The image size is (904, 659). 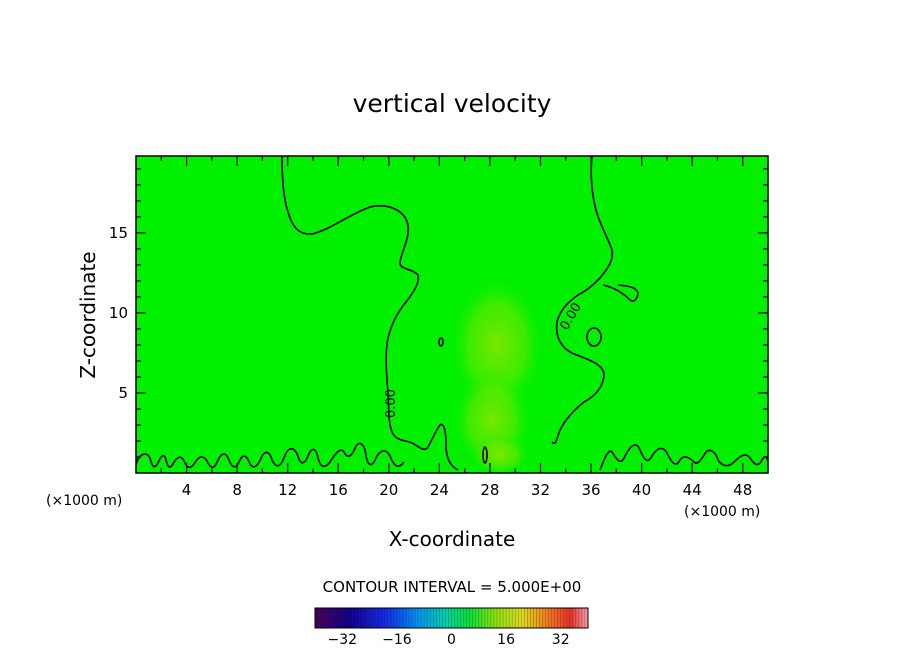 What do you see at coordinates (187, 490) in the screenshot?
I see `x-tick-label: 4` at bounding box center [187, 490].